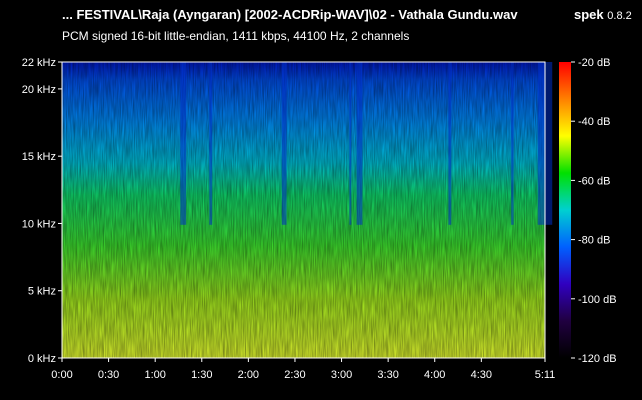  I want to click on colorbar-tick-label: -100 dB, so click(597, 300).